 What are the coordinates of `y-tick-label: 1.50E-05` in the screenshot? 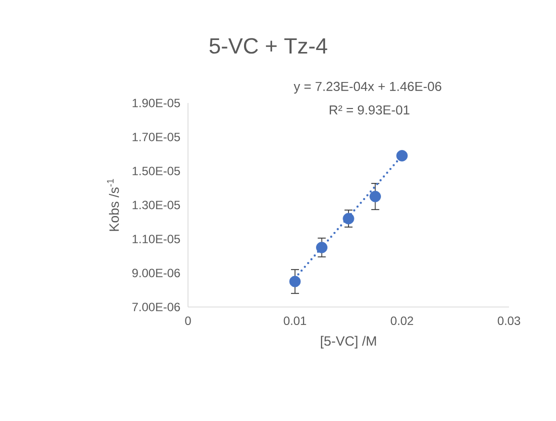 It's located at (156, 171).